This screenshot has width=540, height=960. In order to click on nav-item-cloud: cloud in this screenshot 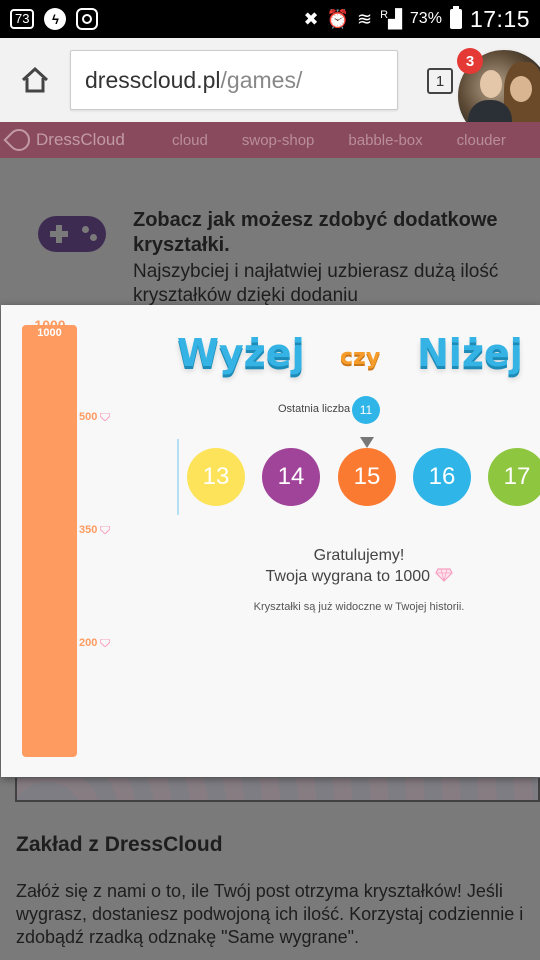, I will do `click(190, 140)`.